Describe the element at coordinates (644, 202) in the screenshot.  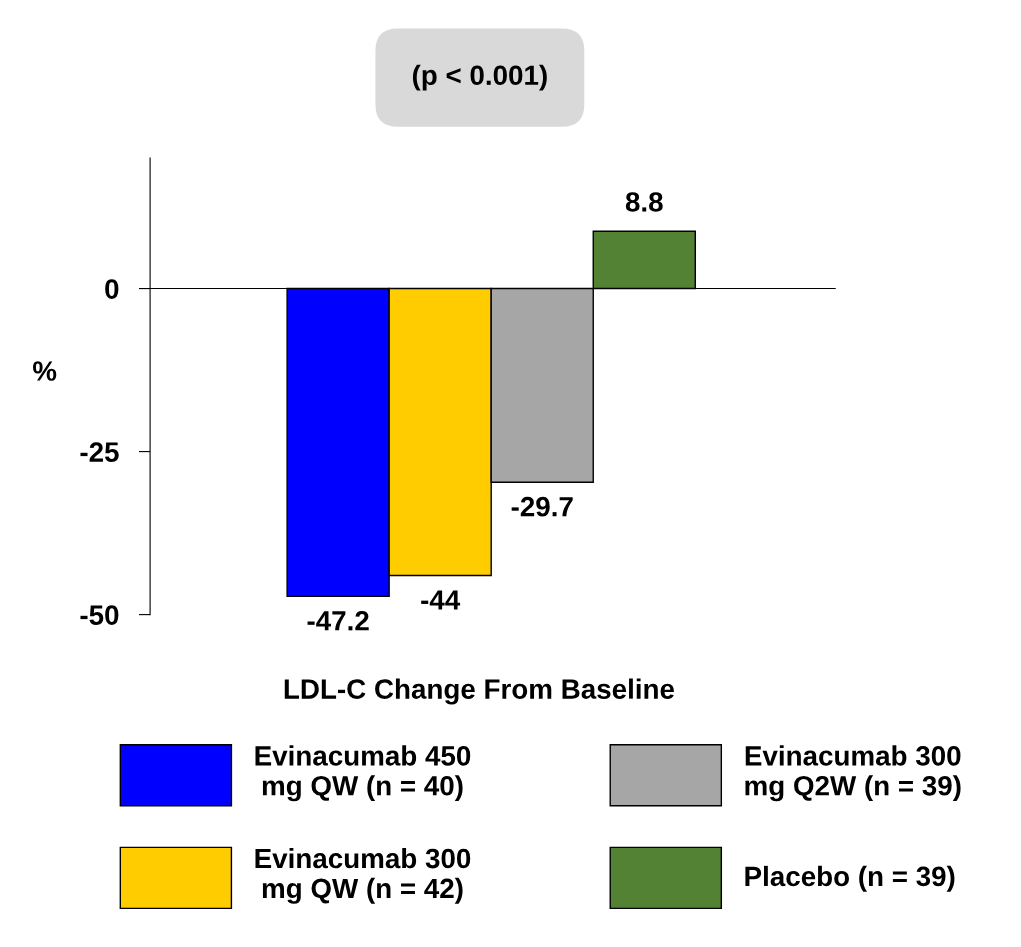
I see `data-label: 8.8` at that location.